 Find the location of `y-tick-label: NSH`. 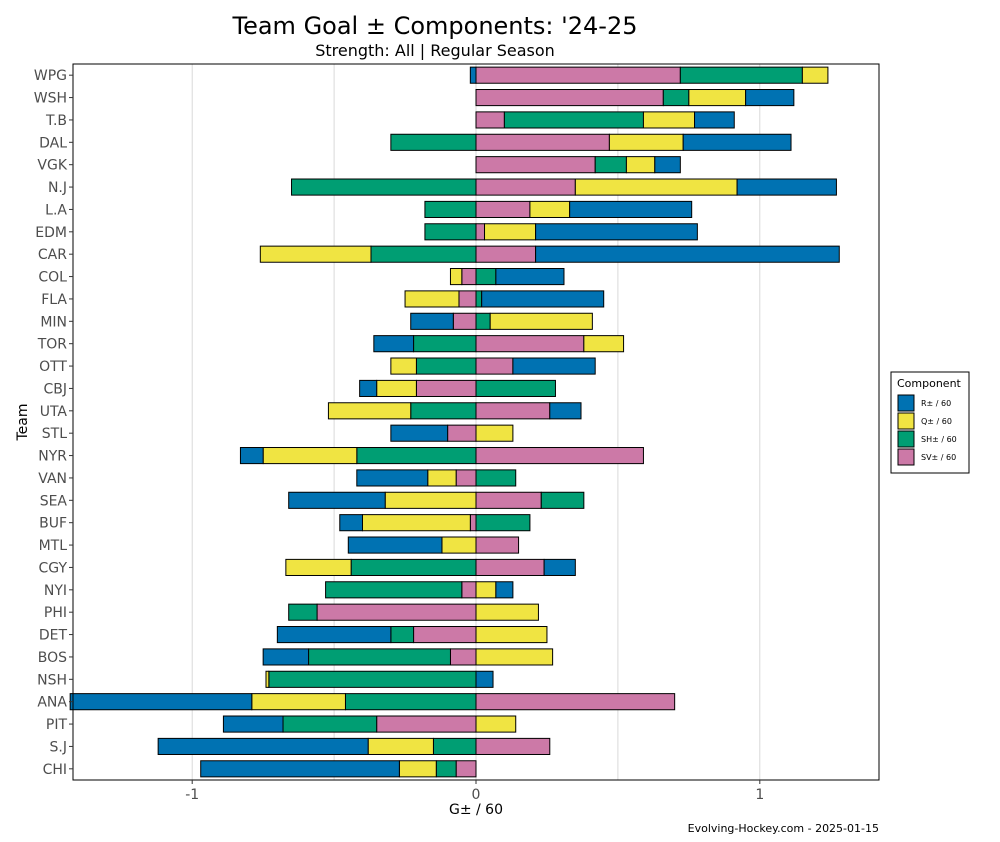

y-tick-label: NSH is located at coordinates (52, 680).